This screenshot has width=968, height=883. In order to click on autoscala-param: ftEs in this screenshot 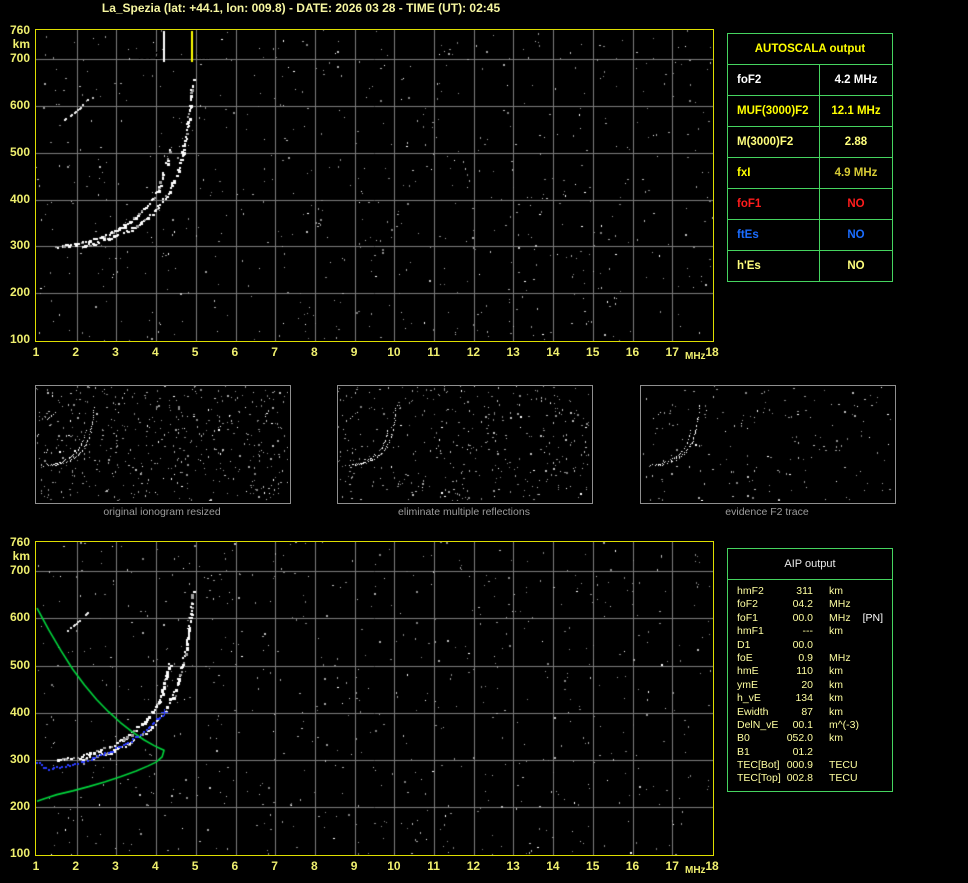, I will do `click(774, 235)`.